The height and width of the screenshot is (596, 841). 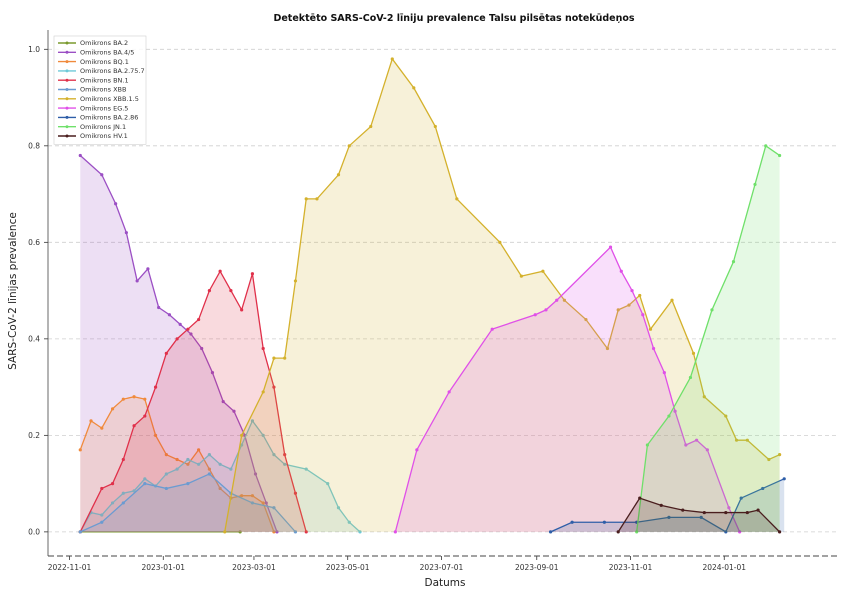 I want to click on y-tick-label: 0.6, so click(x=34, y=242).